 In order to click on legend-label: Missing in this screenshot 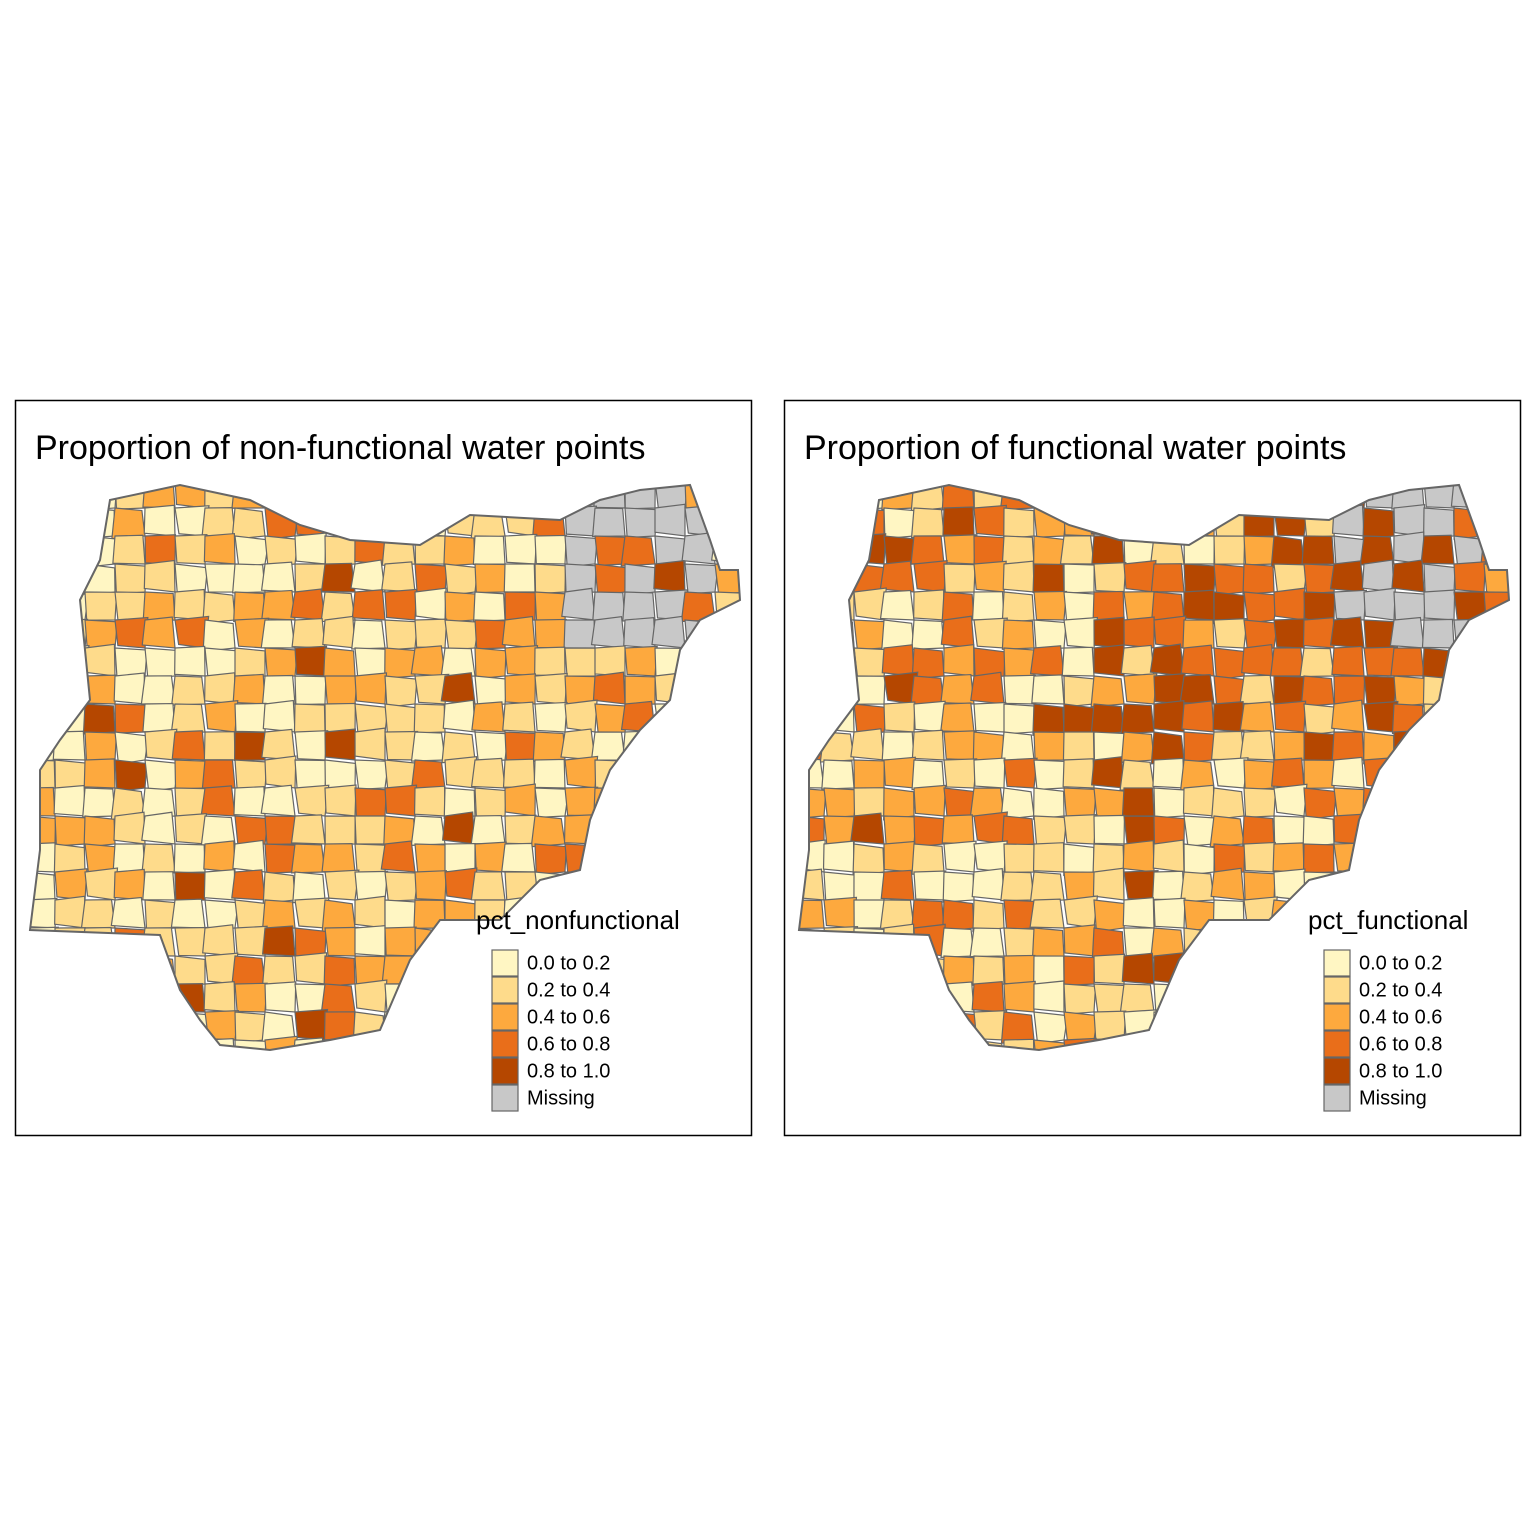, I will do `click(1393, 1098)`.